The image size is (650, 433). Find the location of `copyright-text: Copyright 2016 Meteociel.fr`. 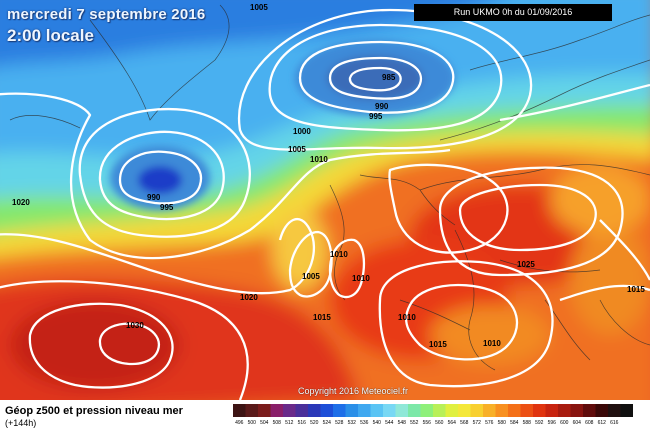

copyright-text: Copyright 2016 Meteociel.fr is located at coordinates (353, 391).